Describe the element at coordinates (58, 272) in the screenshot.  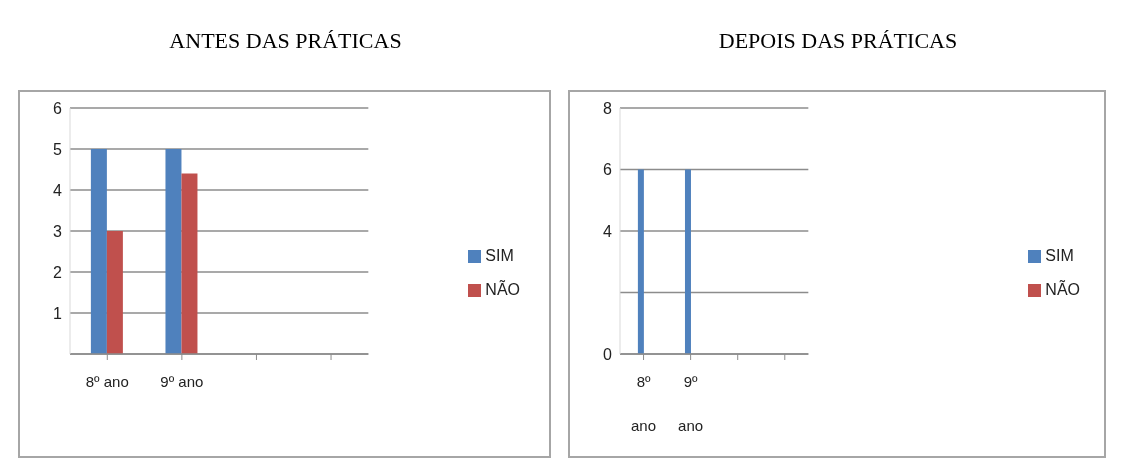
I see `y-tick-label: 2` at that location.